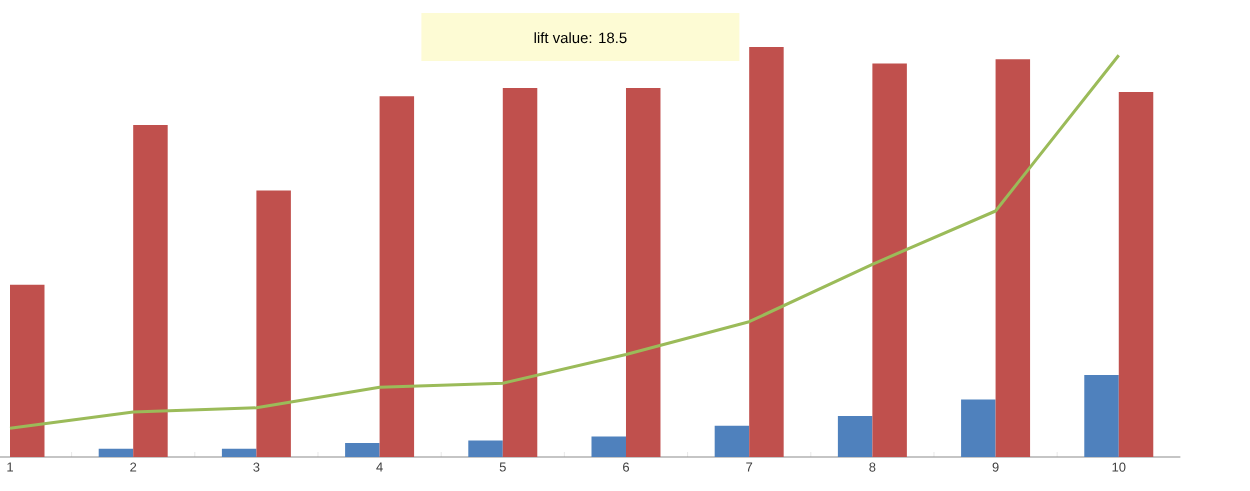 The image size is (1250, 491). Describe the element at coordinates (1119, 467) in the screenshot. I see `x-tick-label: 10` at that location.